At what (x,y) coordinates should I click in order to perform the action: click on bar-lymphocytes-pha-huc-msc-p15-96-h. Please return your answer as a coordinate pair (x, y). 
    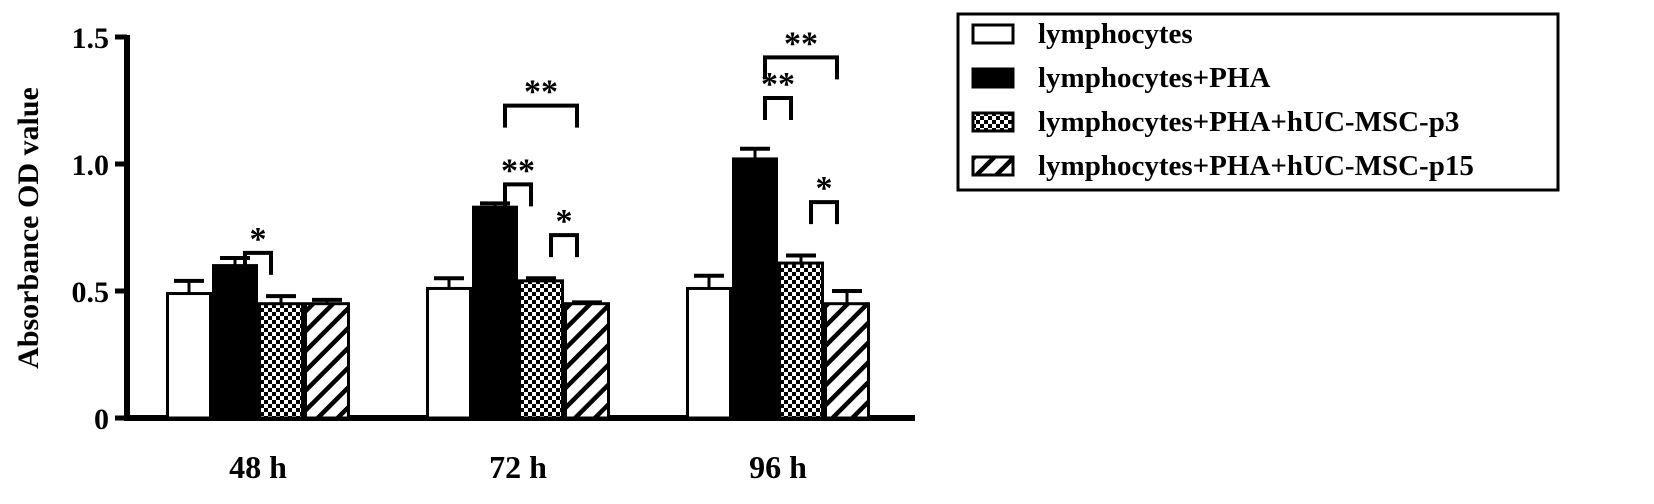
    Looking at the image, I should click on (847, 361).